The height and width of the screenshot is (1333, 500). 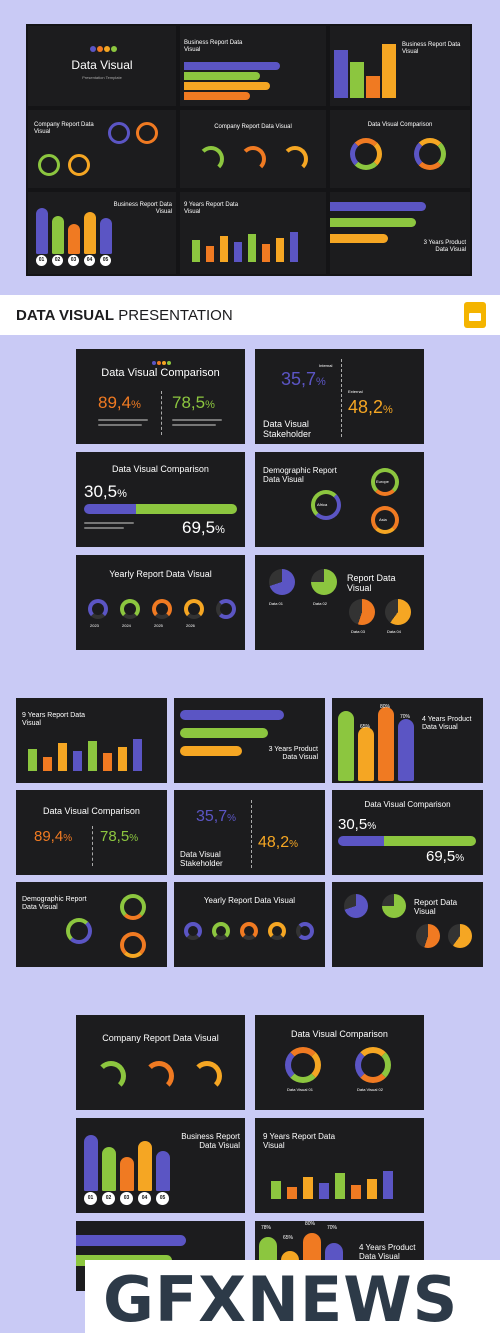 I want to click on slide-three-years-2: 3 Years Product Data Visual, so click(x=249, y=740).